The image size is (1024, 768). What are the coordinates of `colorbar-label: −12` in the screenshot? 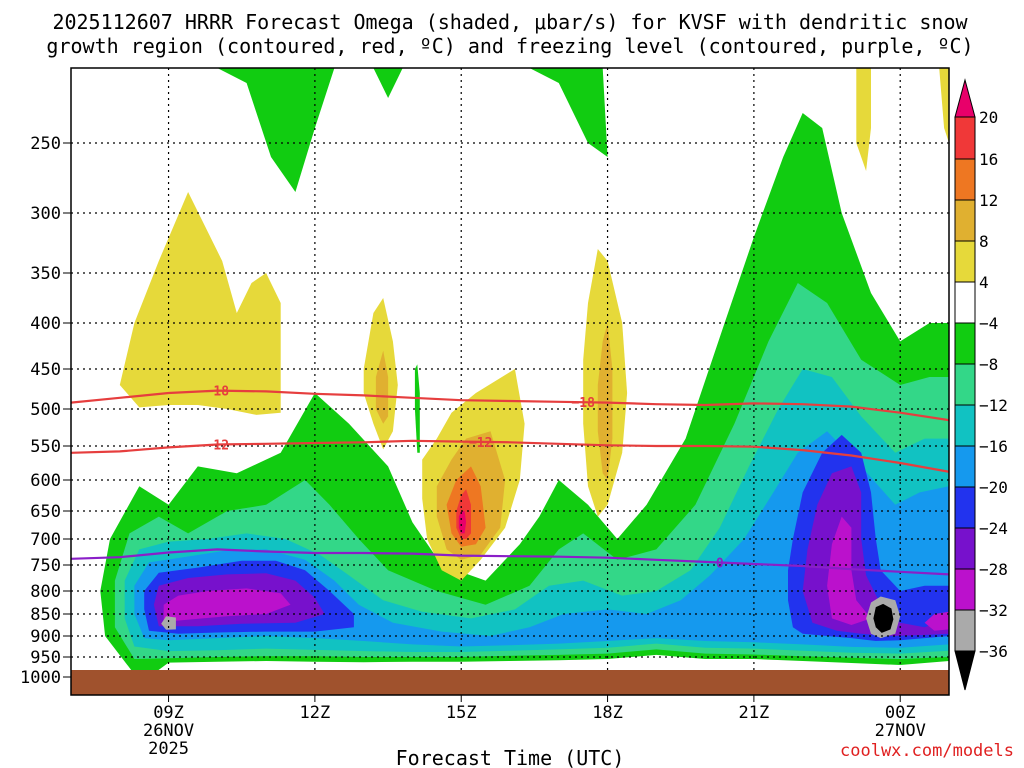 It's located at (993, 405).